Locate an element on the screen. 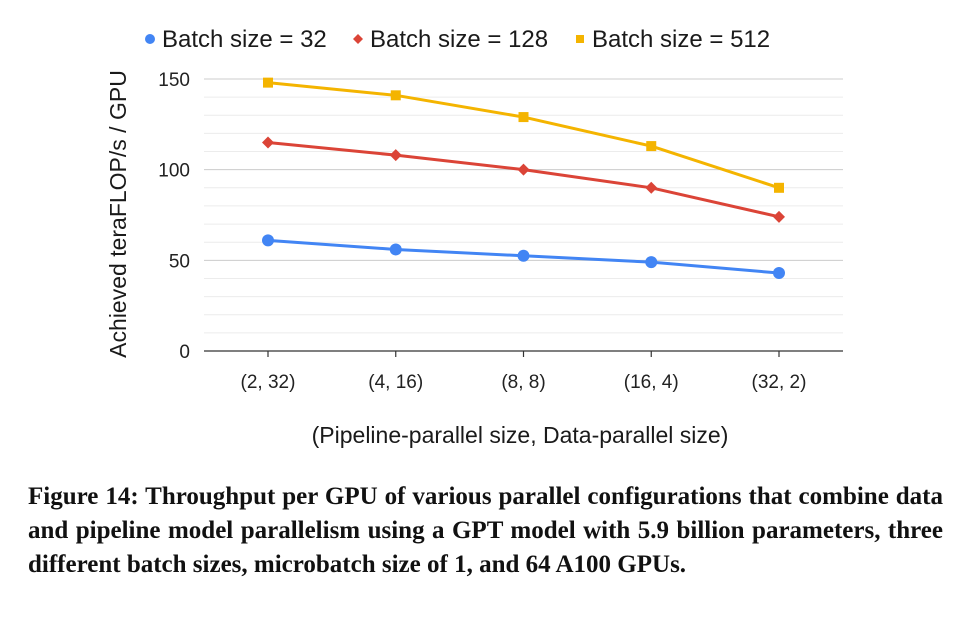 The width and height of the screenshot is (970, 632). series-circle is located at coordinates (523, 257).